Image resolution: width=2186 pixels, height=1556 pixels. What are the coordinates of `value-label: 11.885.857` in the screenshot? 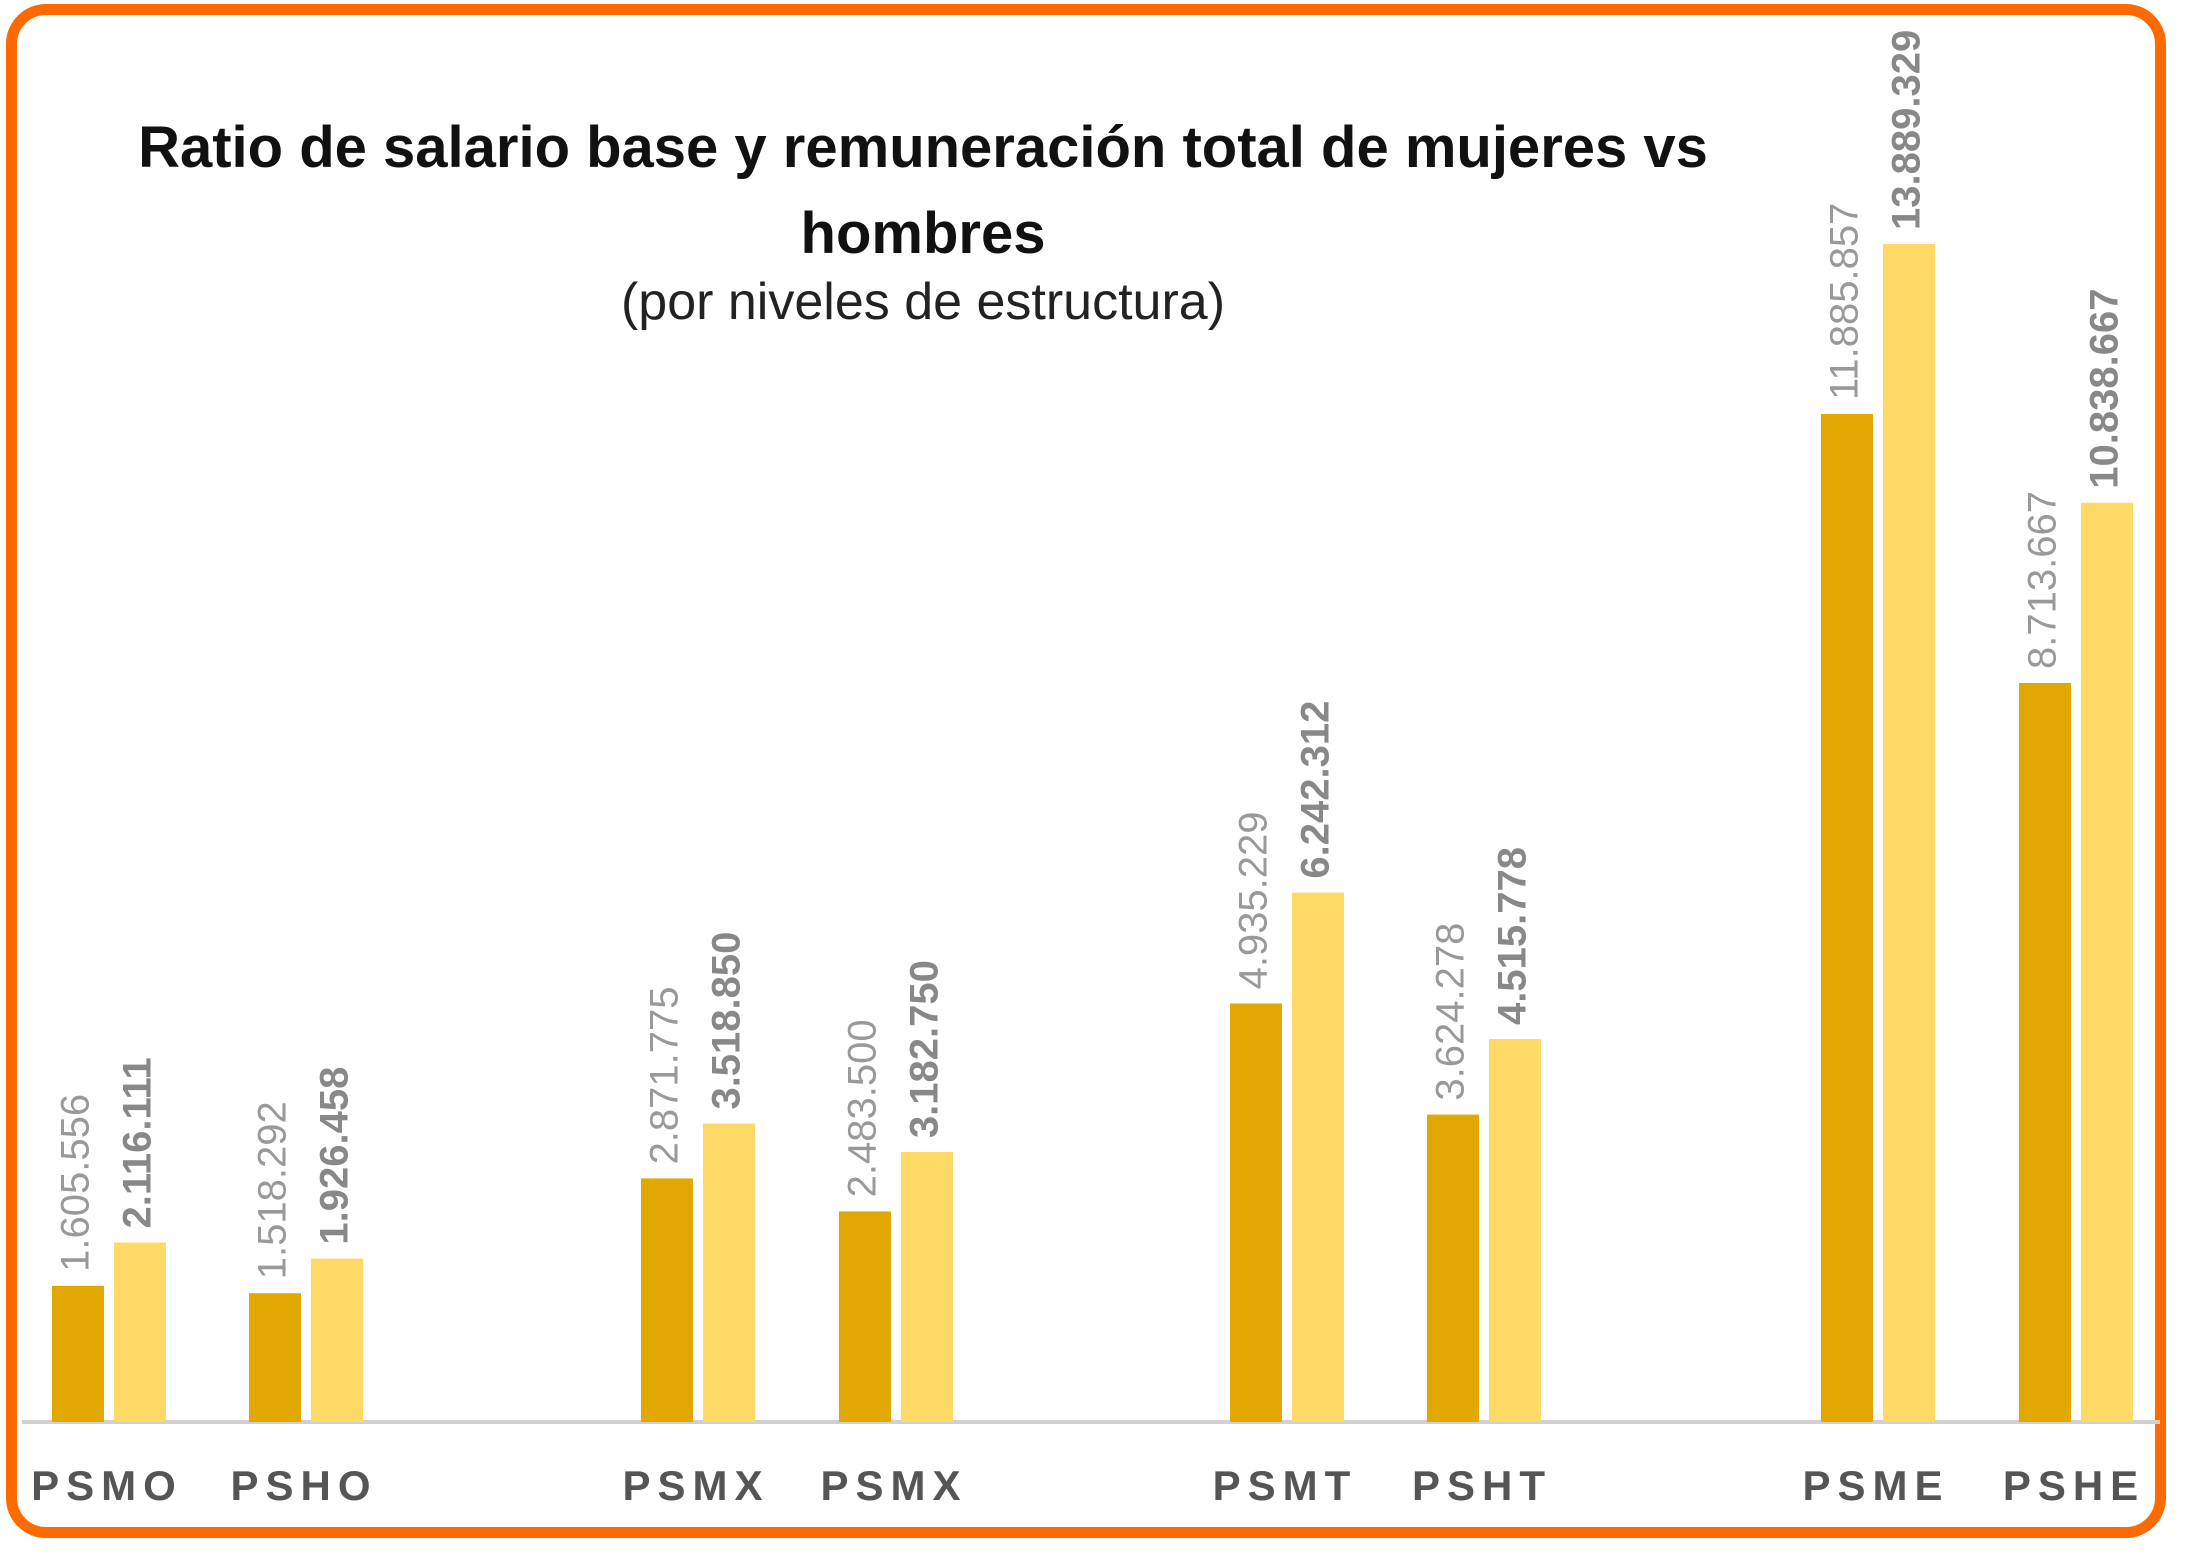 It's located at (1845, 301).